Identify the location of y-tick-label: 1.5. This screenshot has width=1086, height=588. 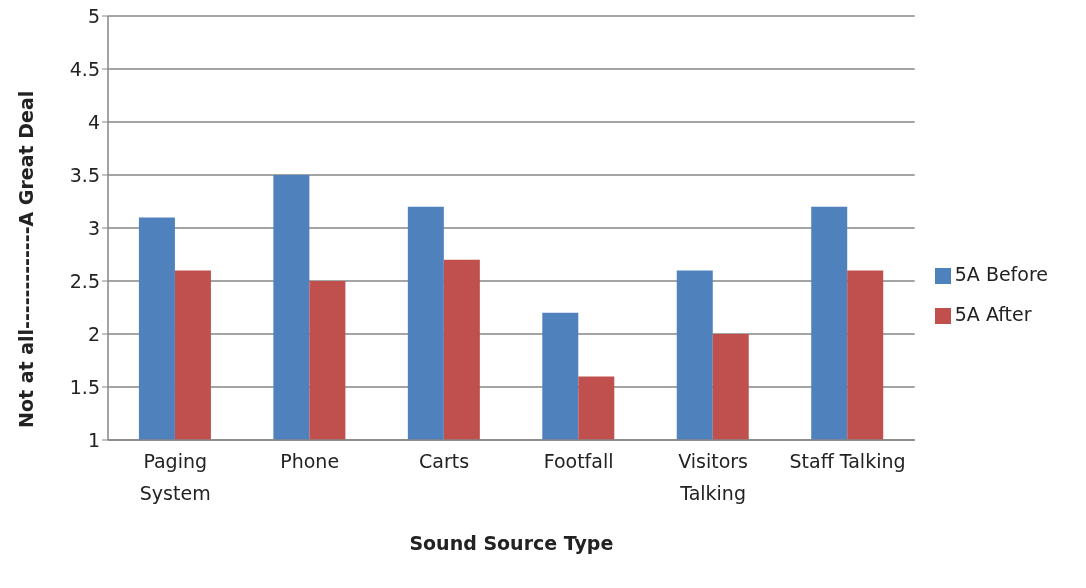
(84, 386).